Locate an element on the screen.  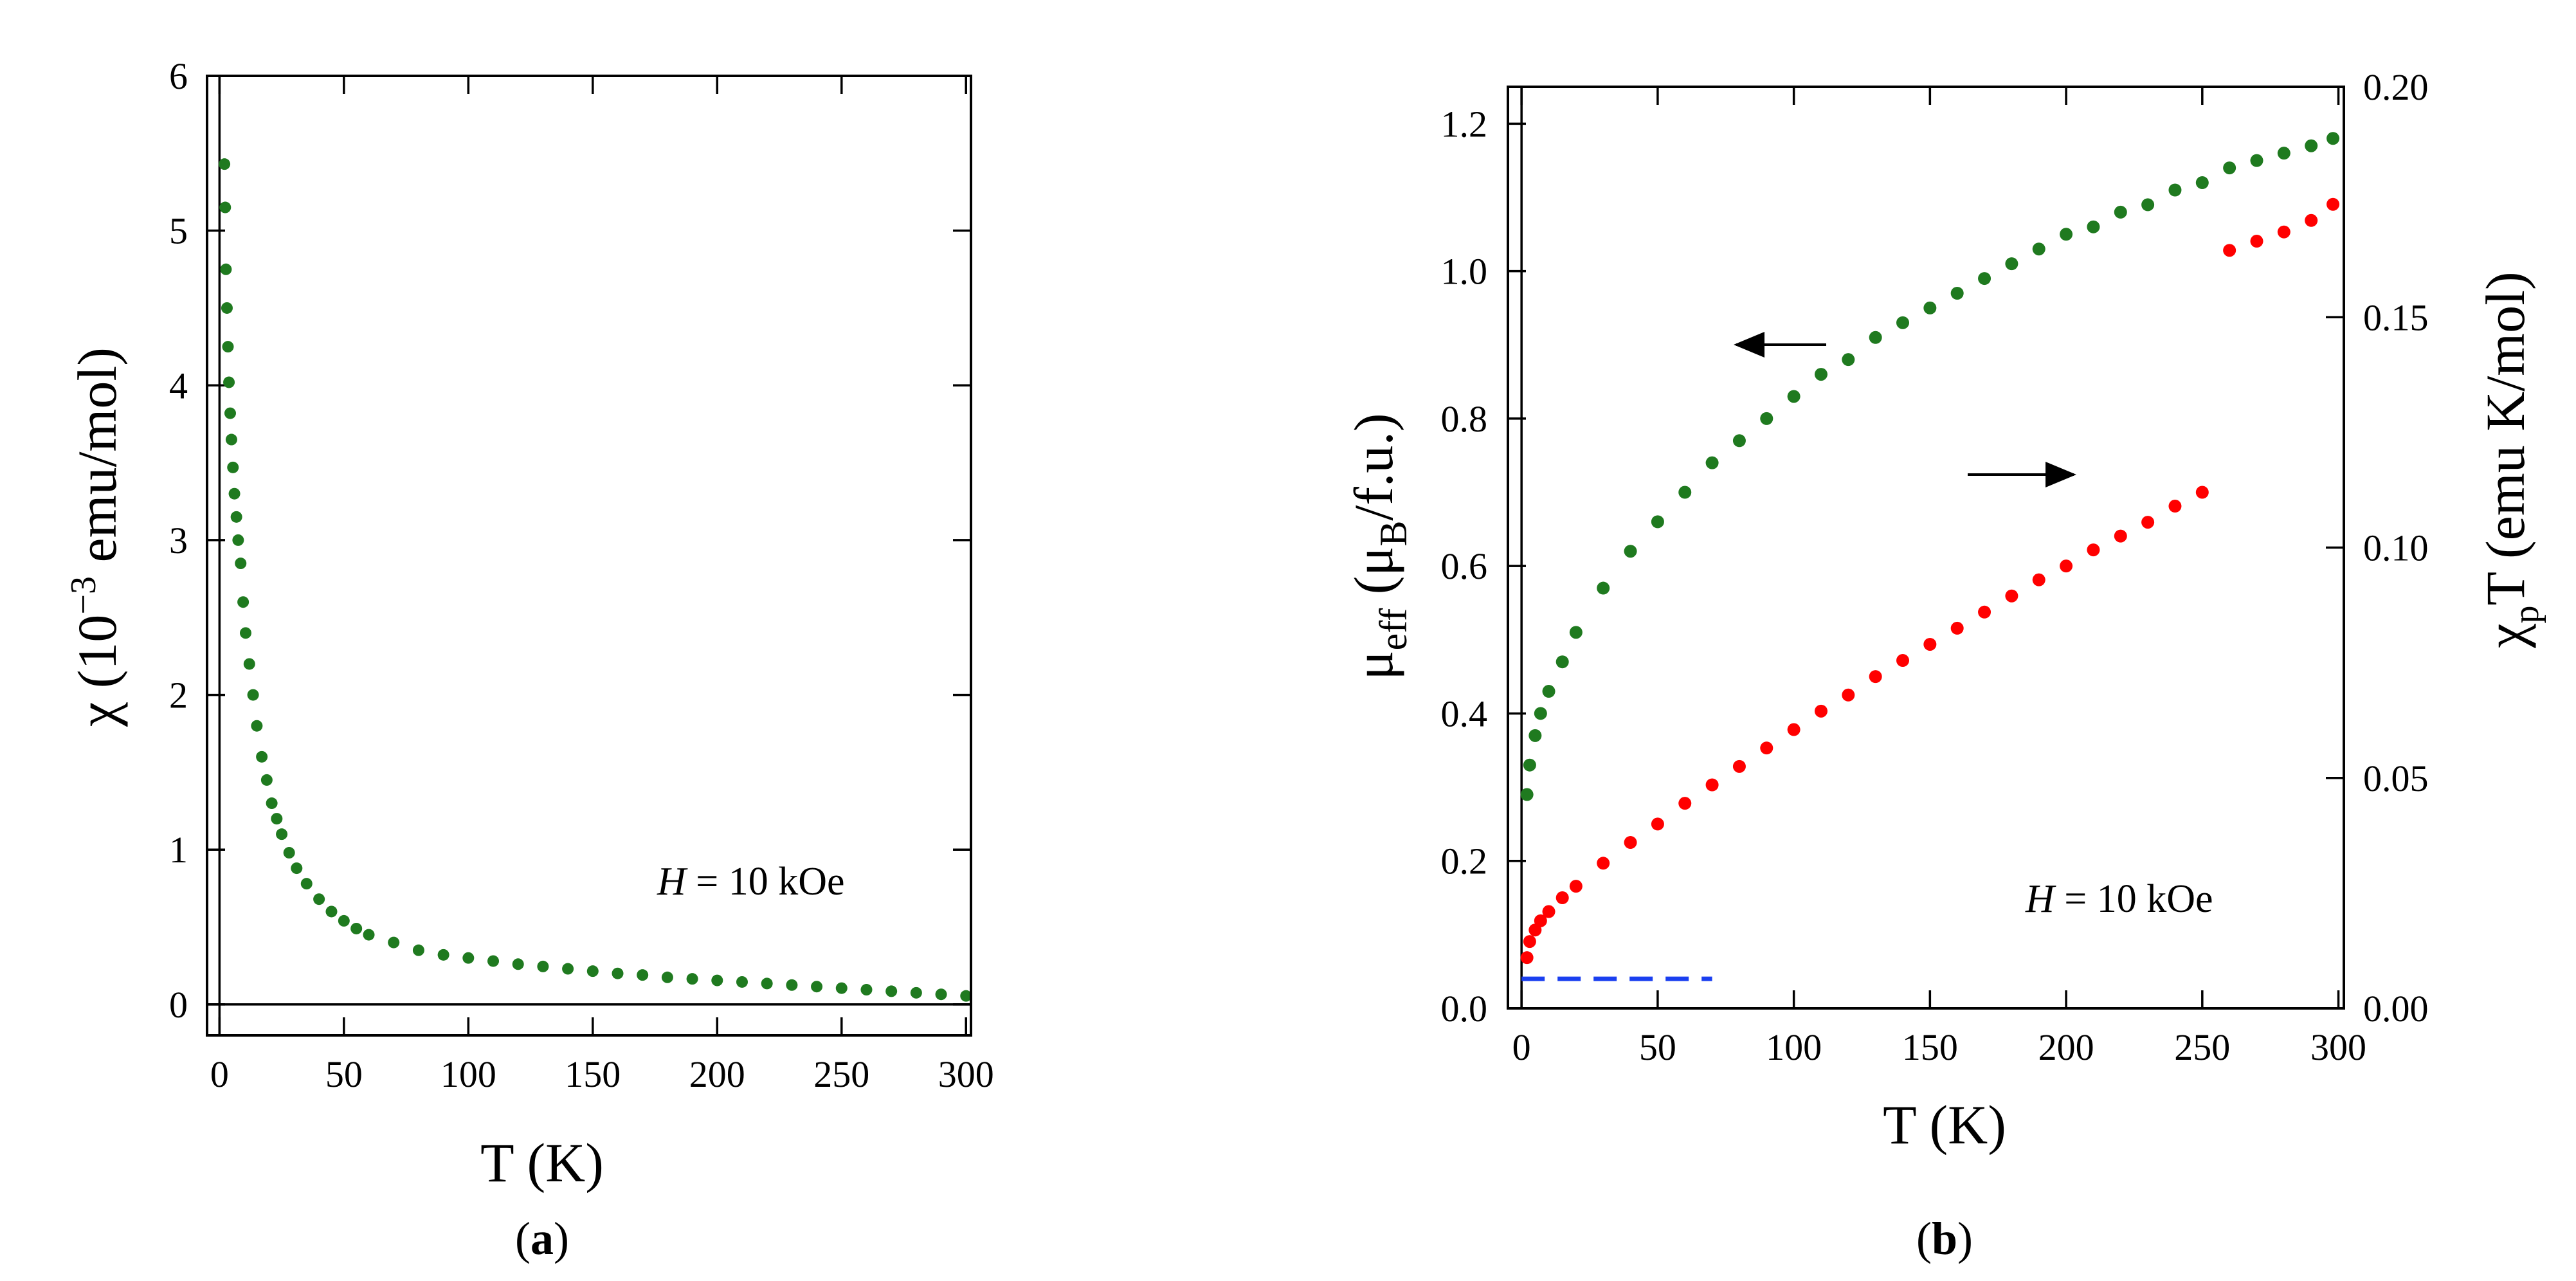
panel-b-label: (b) is located at coordinates (1944, 1238).